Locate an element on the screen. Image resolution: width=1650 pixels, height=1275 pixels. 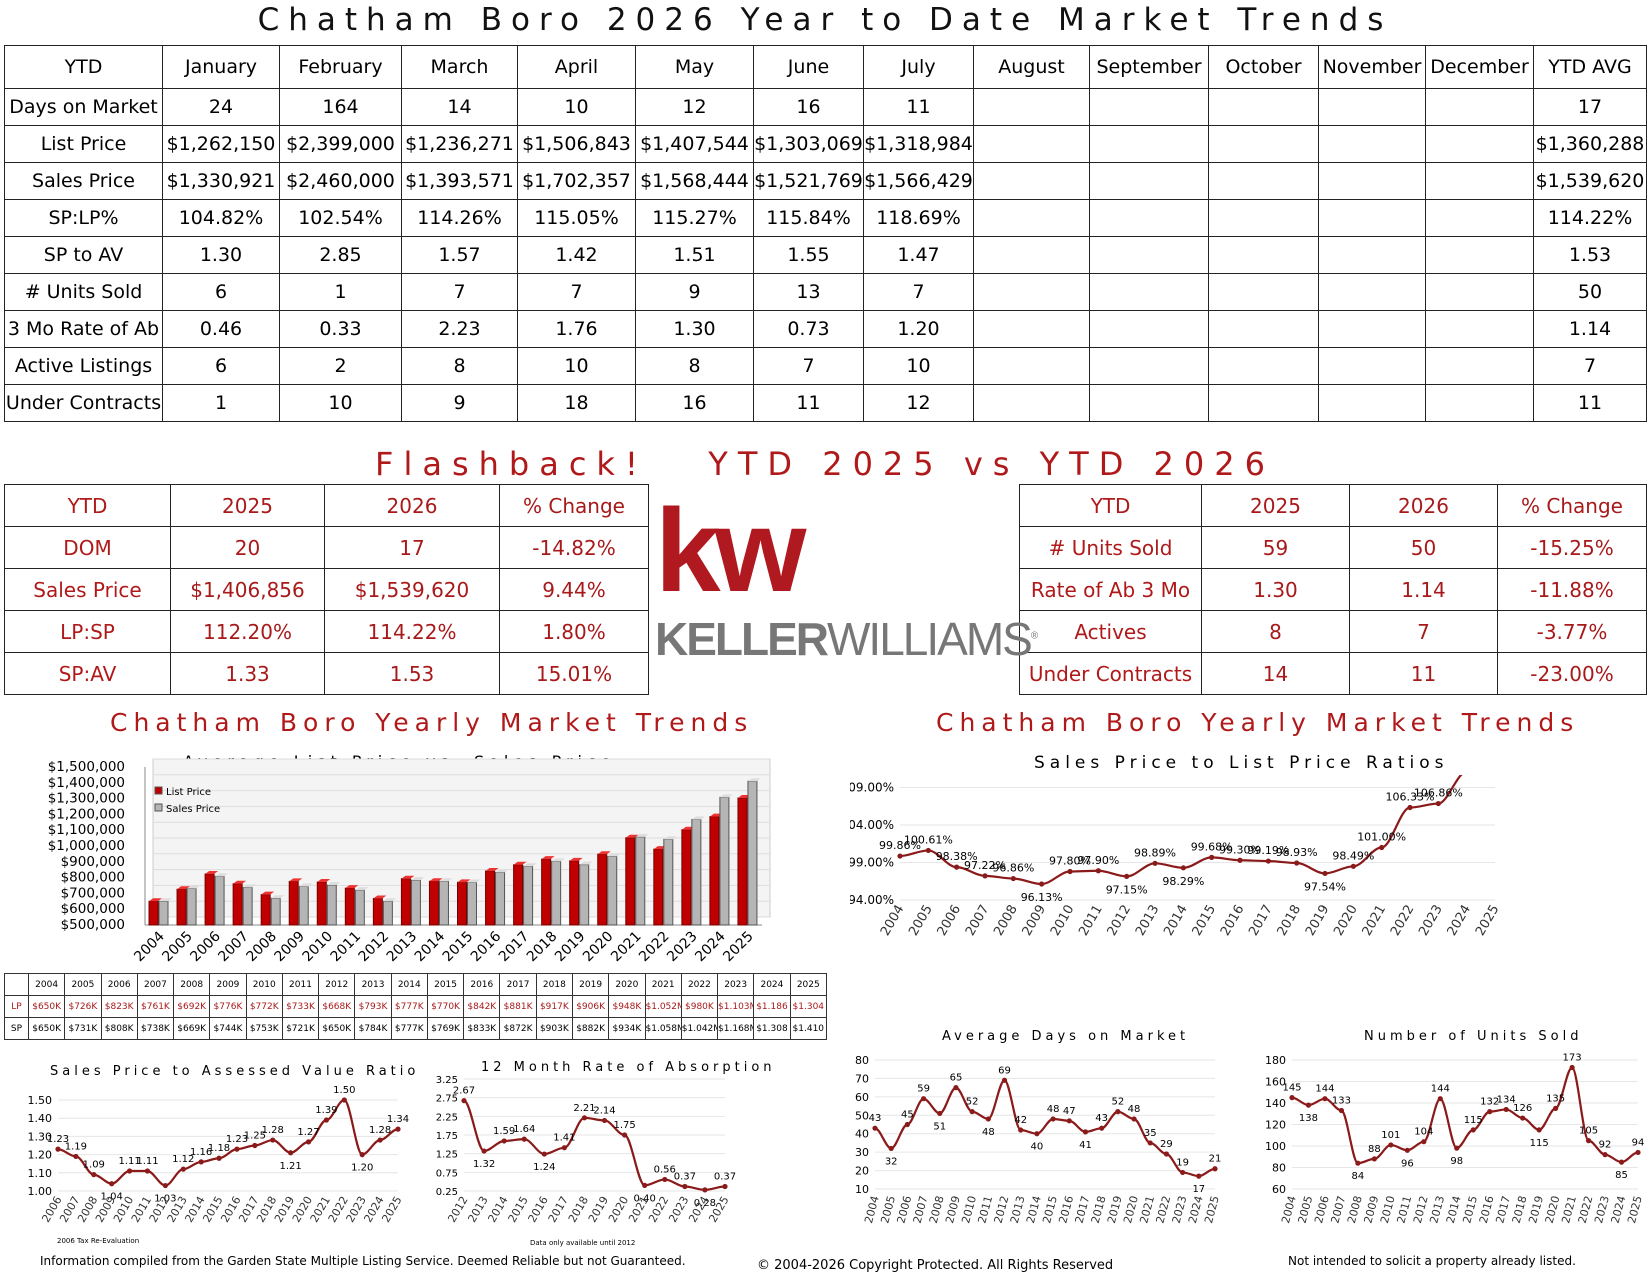
kw-logo-name: KELLERWILLIAMS® is located at coordinates (846, 639).